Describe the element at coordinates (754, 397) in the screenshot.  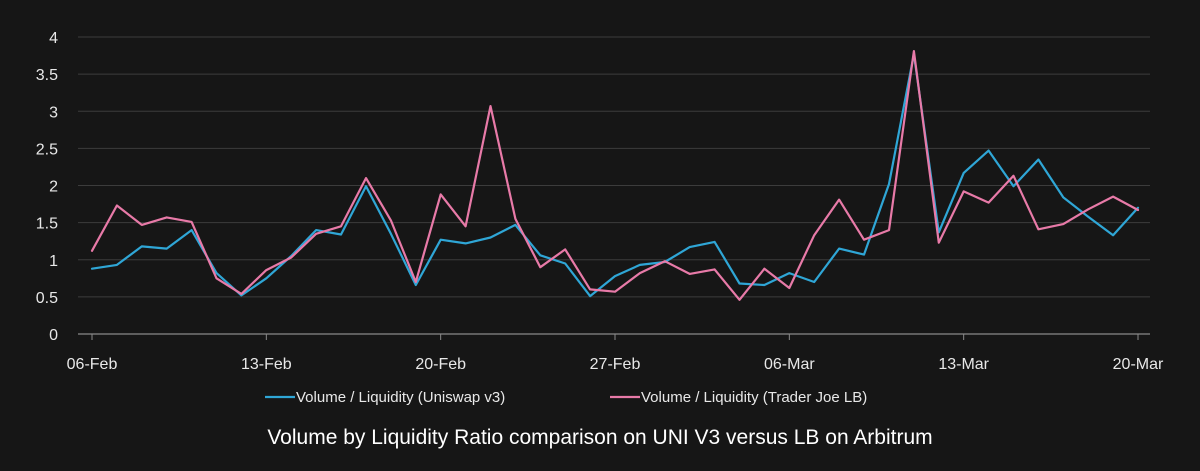
I see `legend-label-2: Volume / Liquidity (Trader Joe LB)` at that location.